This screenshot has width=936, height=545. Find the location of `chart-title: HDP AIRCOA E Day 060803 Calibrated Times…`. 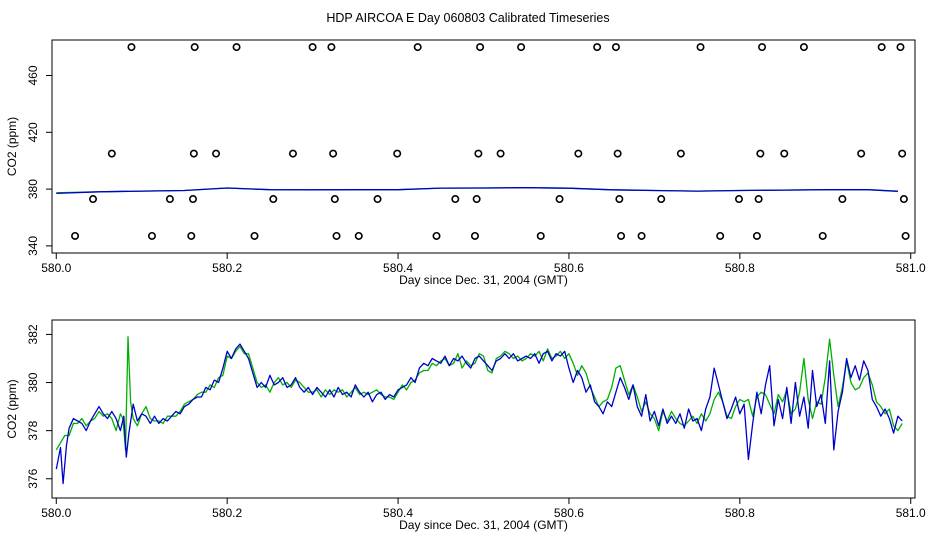

chart-title: HDP AIRCOA E Day 060803 Calibrated Times… is located at coordinates (467, 18).